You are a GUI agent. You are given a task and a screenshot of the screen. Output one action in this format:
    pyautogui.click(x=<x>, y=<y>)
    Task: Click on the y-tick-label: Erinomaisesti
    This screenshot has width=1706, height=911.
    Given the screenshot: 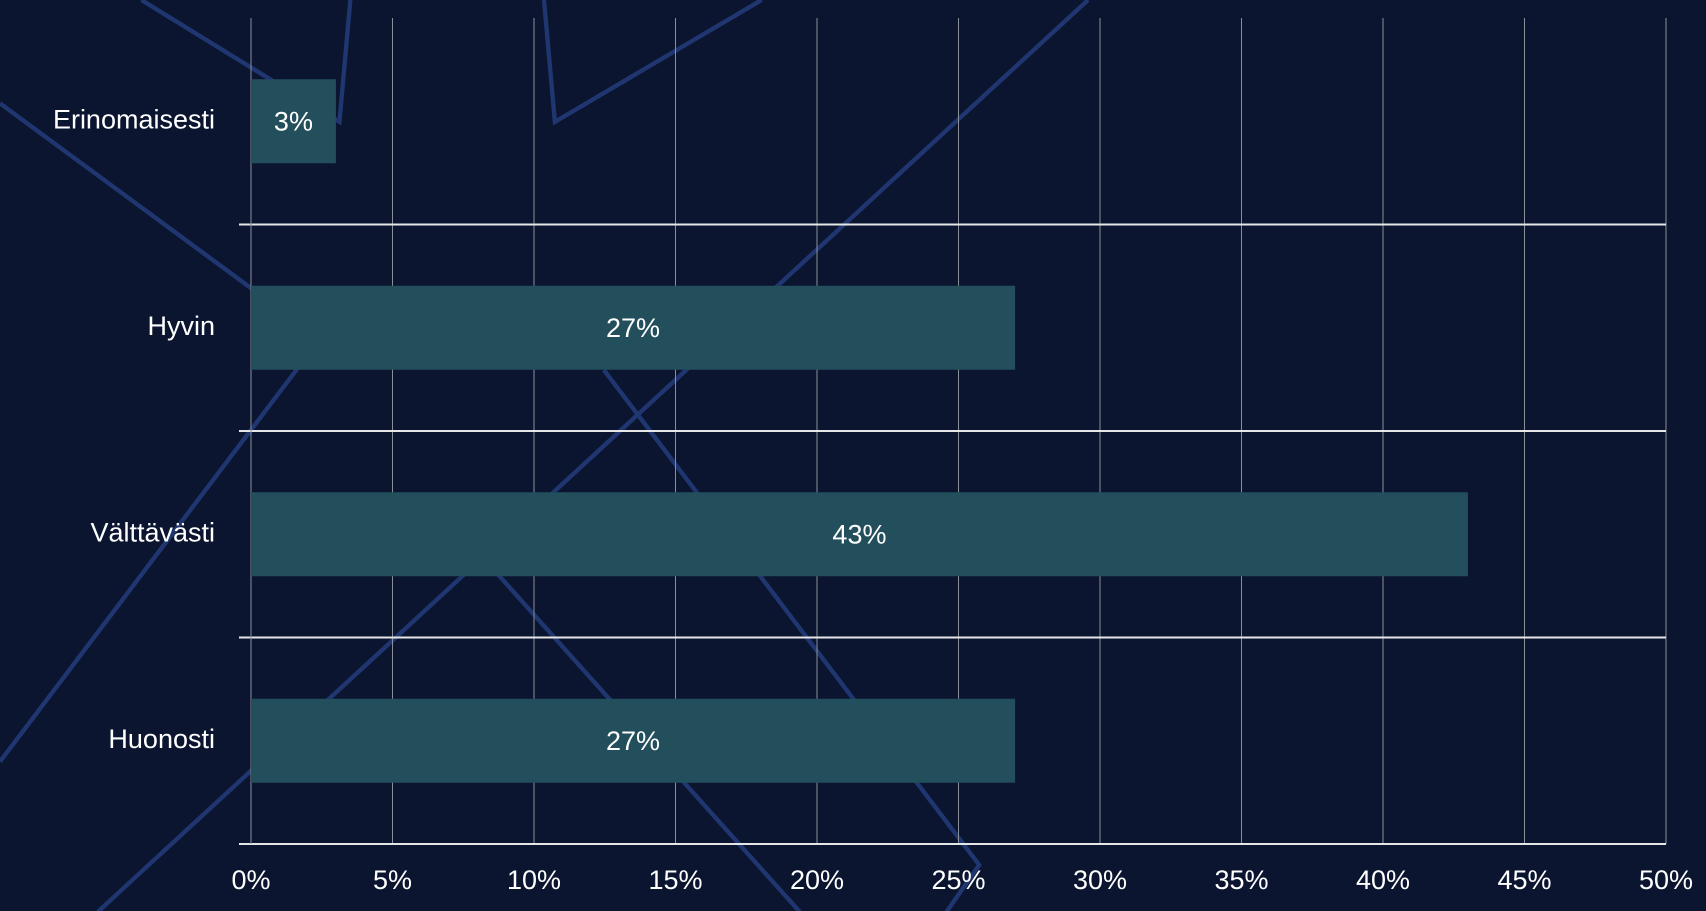 What is the action you would take?
    pyautogui.click(x=134, y=119)
    